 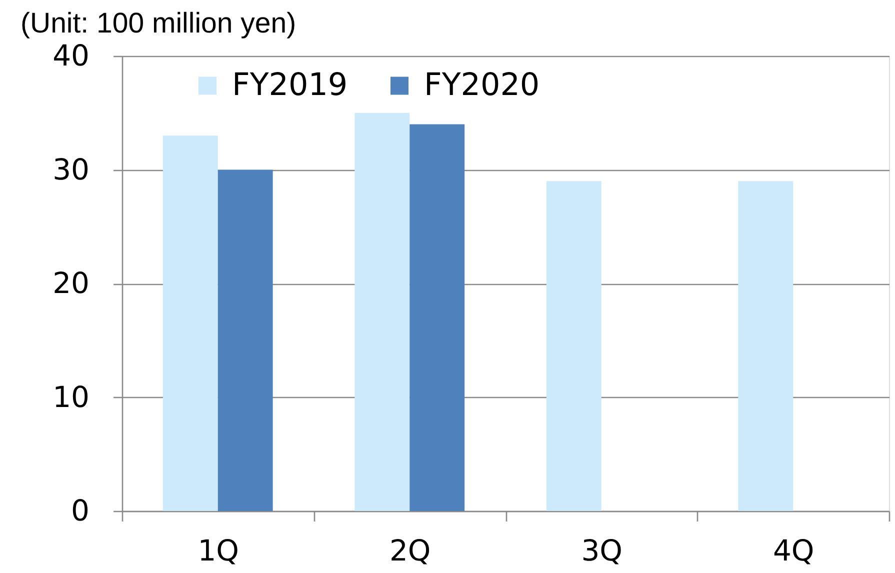 What do you see at coordinates (80, 511) in the screenshot?
I see `y-tick-label: 0` at bounding box center [80, 511].